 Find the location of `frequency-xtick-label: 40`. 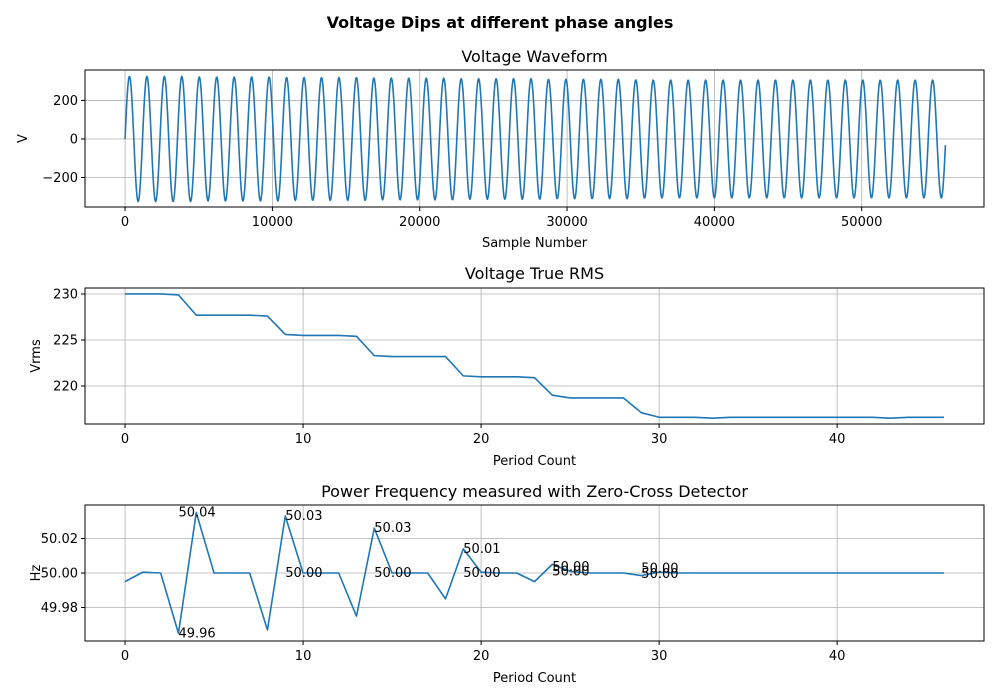

frequency-xtick-label: 40 is located at coordinates (837, 656).